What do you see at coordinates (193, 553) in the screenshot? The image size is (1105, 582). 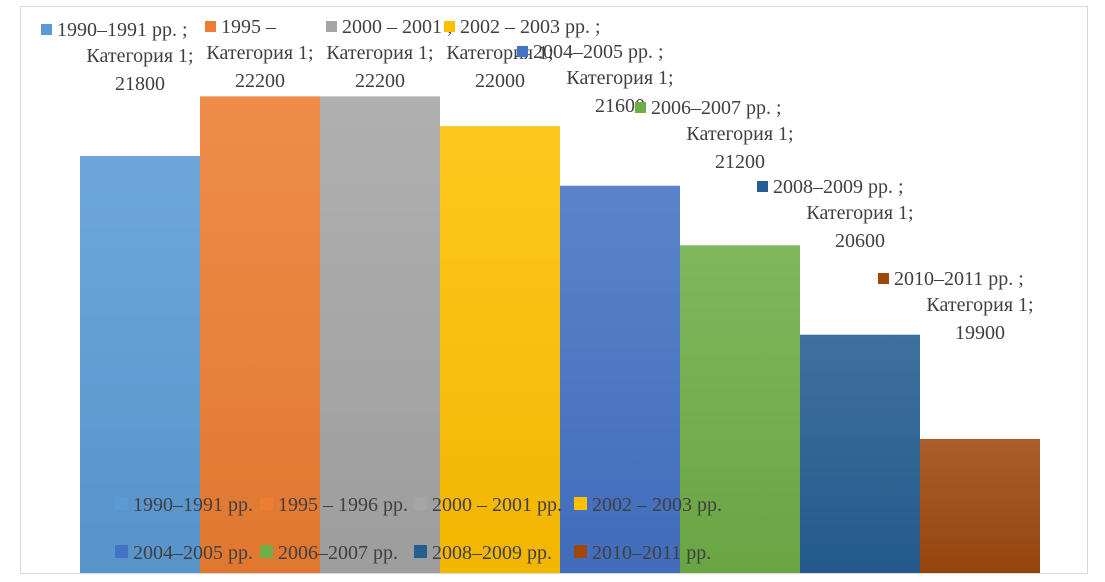 I see `legend-label-4: 2004–2005 pp.` at bounding box center [193, 553].